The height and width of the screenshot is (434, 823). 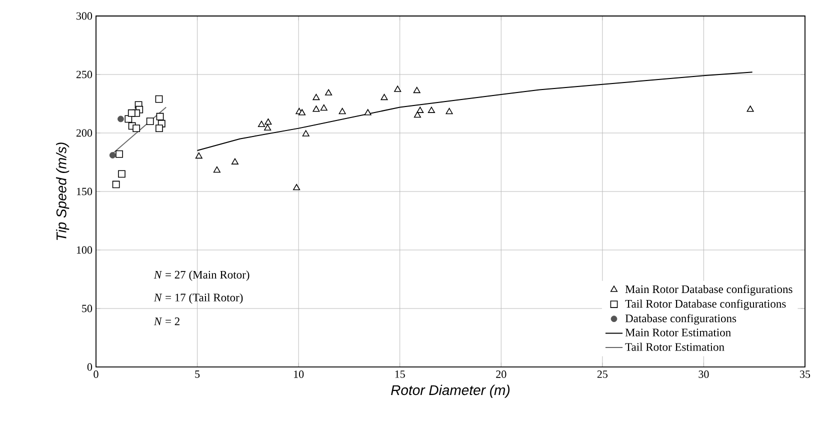 What do you see at coordinates (299, 374) in the screenshot?
I see `x-tick-label: 10` at bounding box center [299, 374].